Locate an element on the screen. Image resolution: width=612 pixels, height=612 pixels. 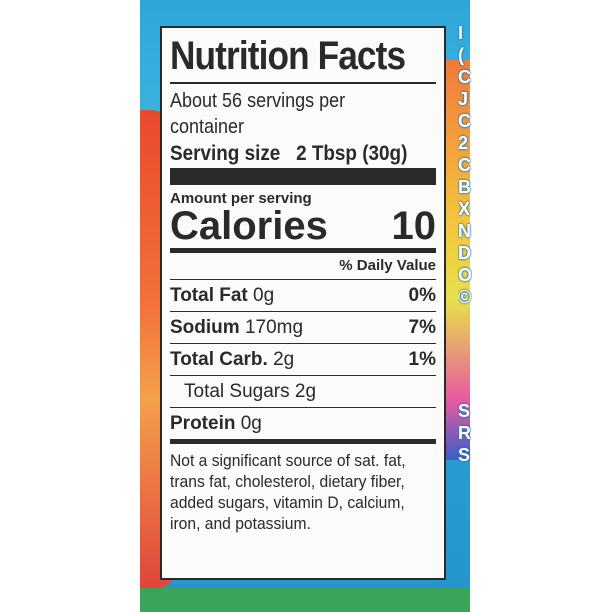
serving-size-value: 2 Tbsp (30g) is located at coordinates (352, 153).